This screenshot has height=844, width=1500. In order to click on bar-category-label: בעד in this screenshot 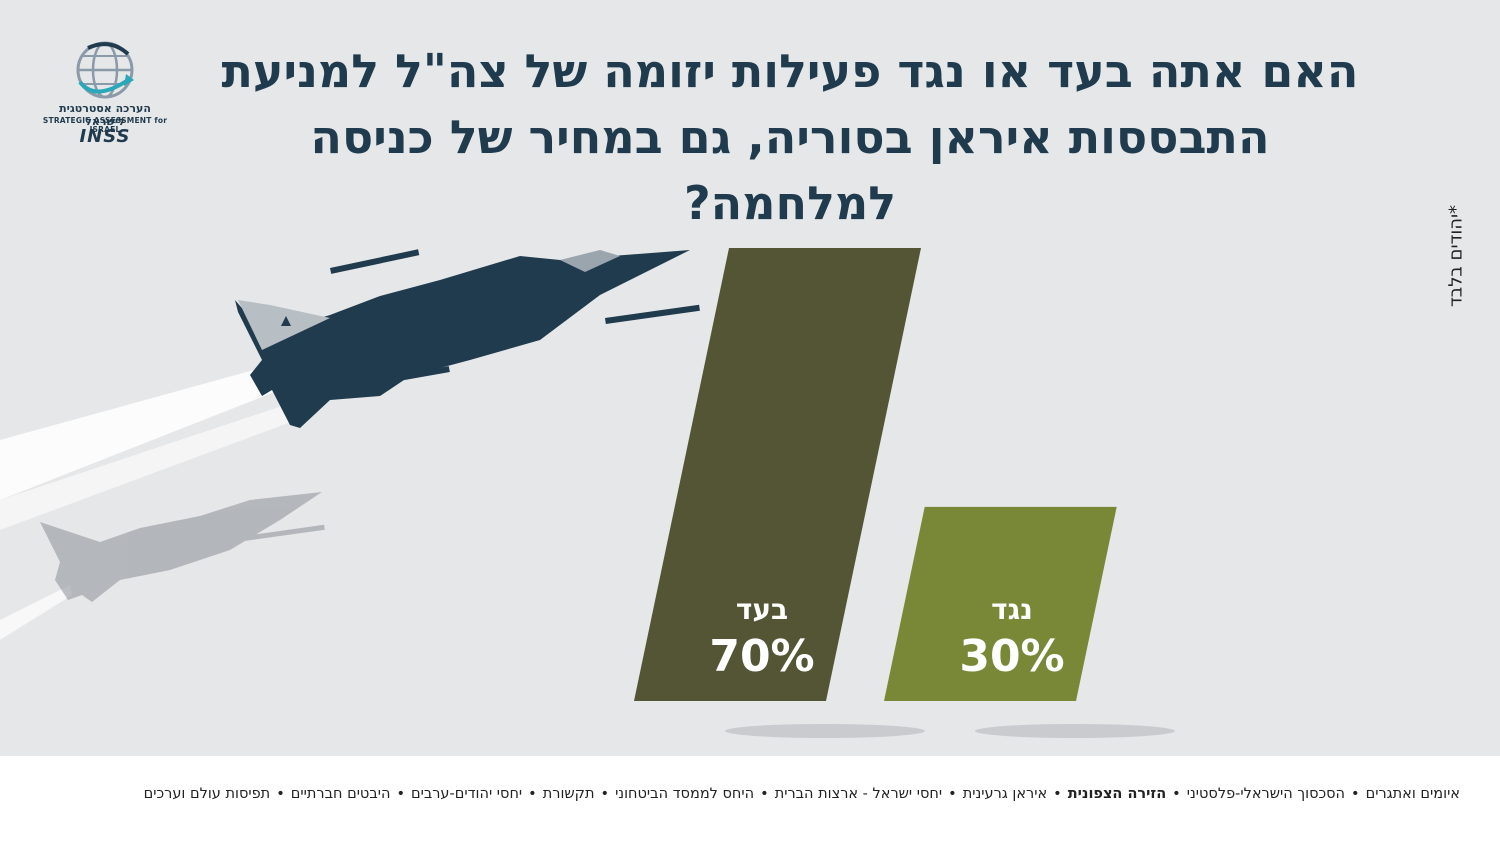, I will do `click(762, 609)`.